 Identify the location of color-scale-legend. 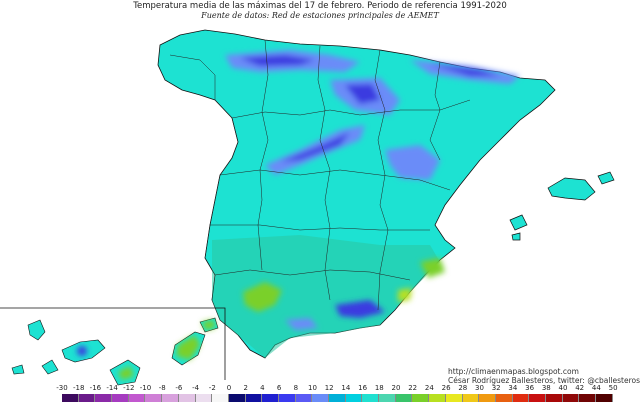
(337, 398).